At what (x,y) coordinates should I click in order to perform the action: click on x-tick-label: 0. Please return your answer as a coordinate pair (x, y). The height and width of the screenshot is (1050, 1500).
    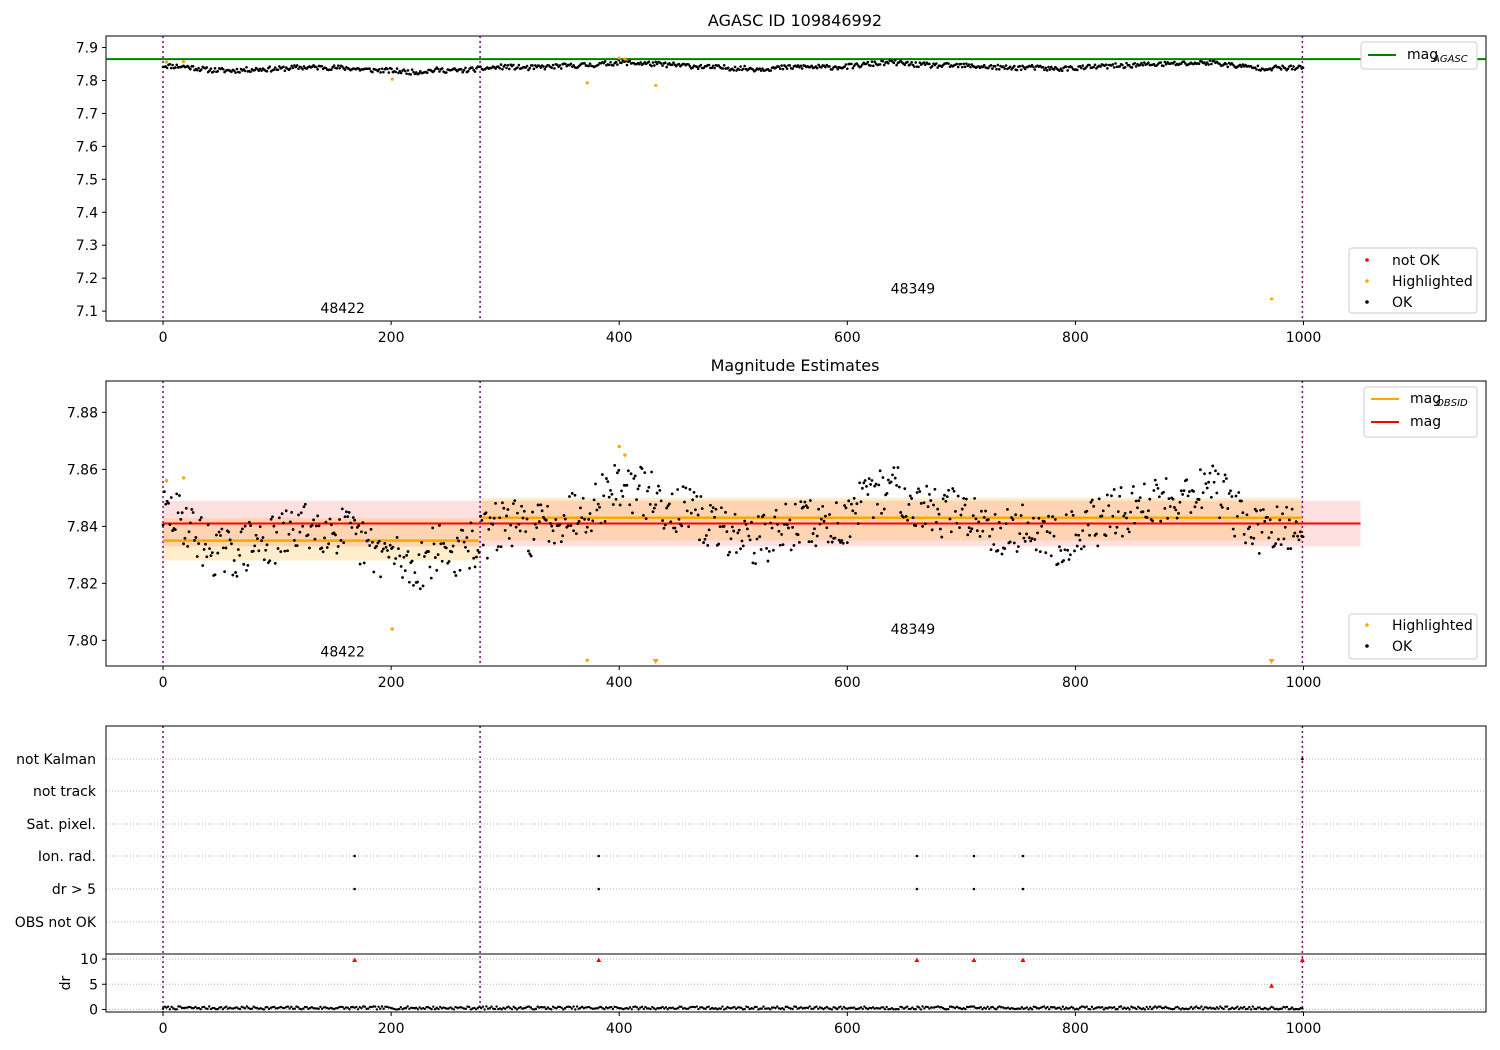
    Looking at the image, I should click on (163, 338).